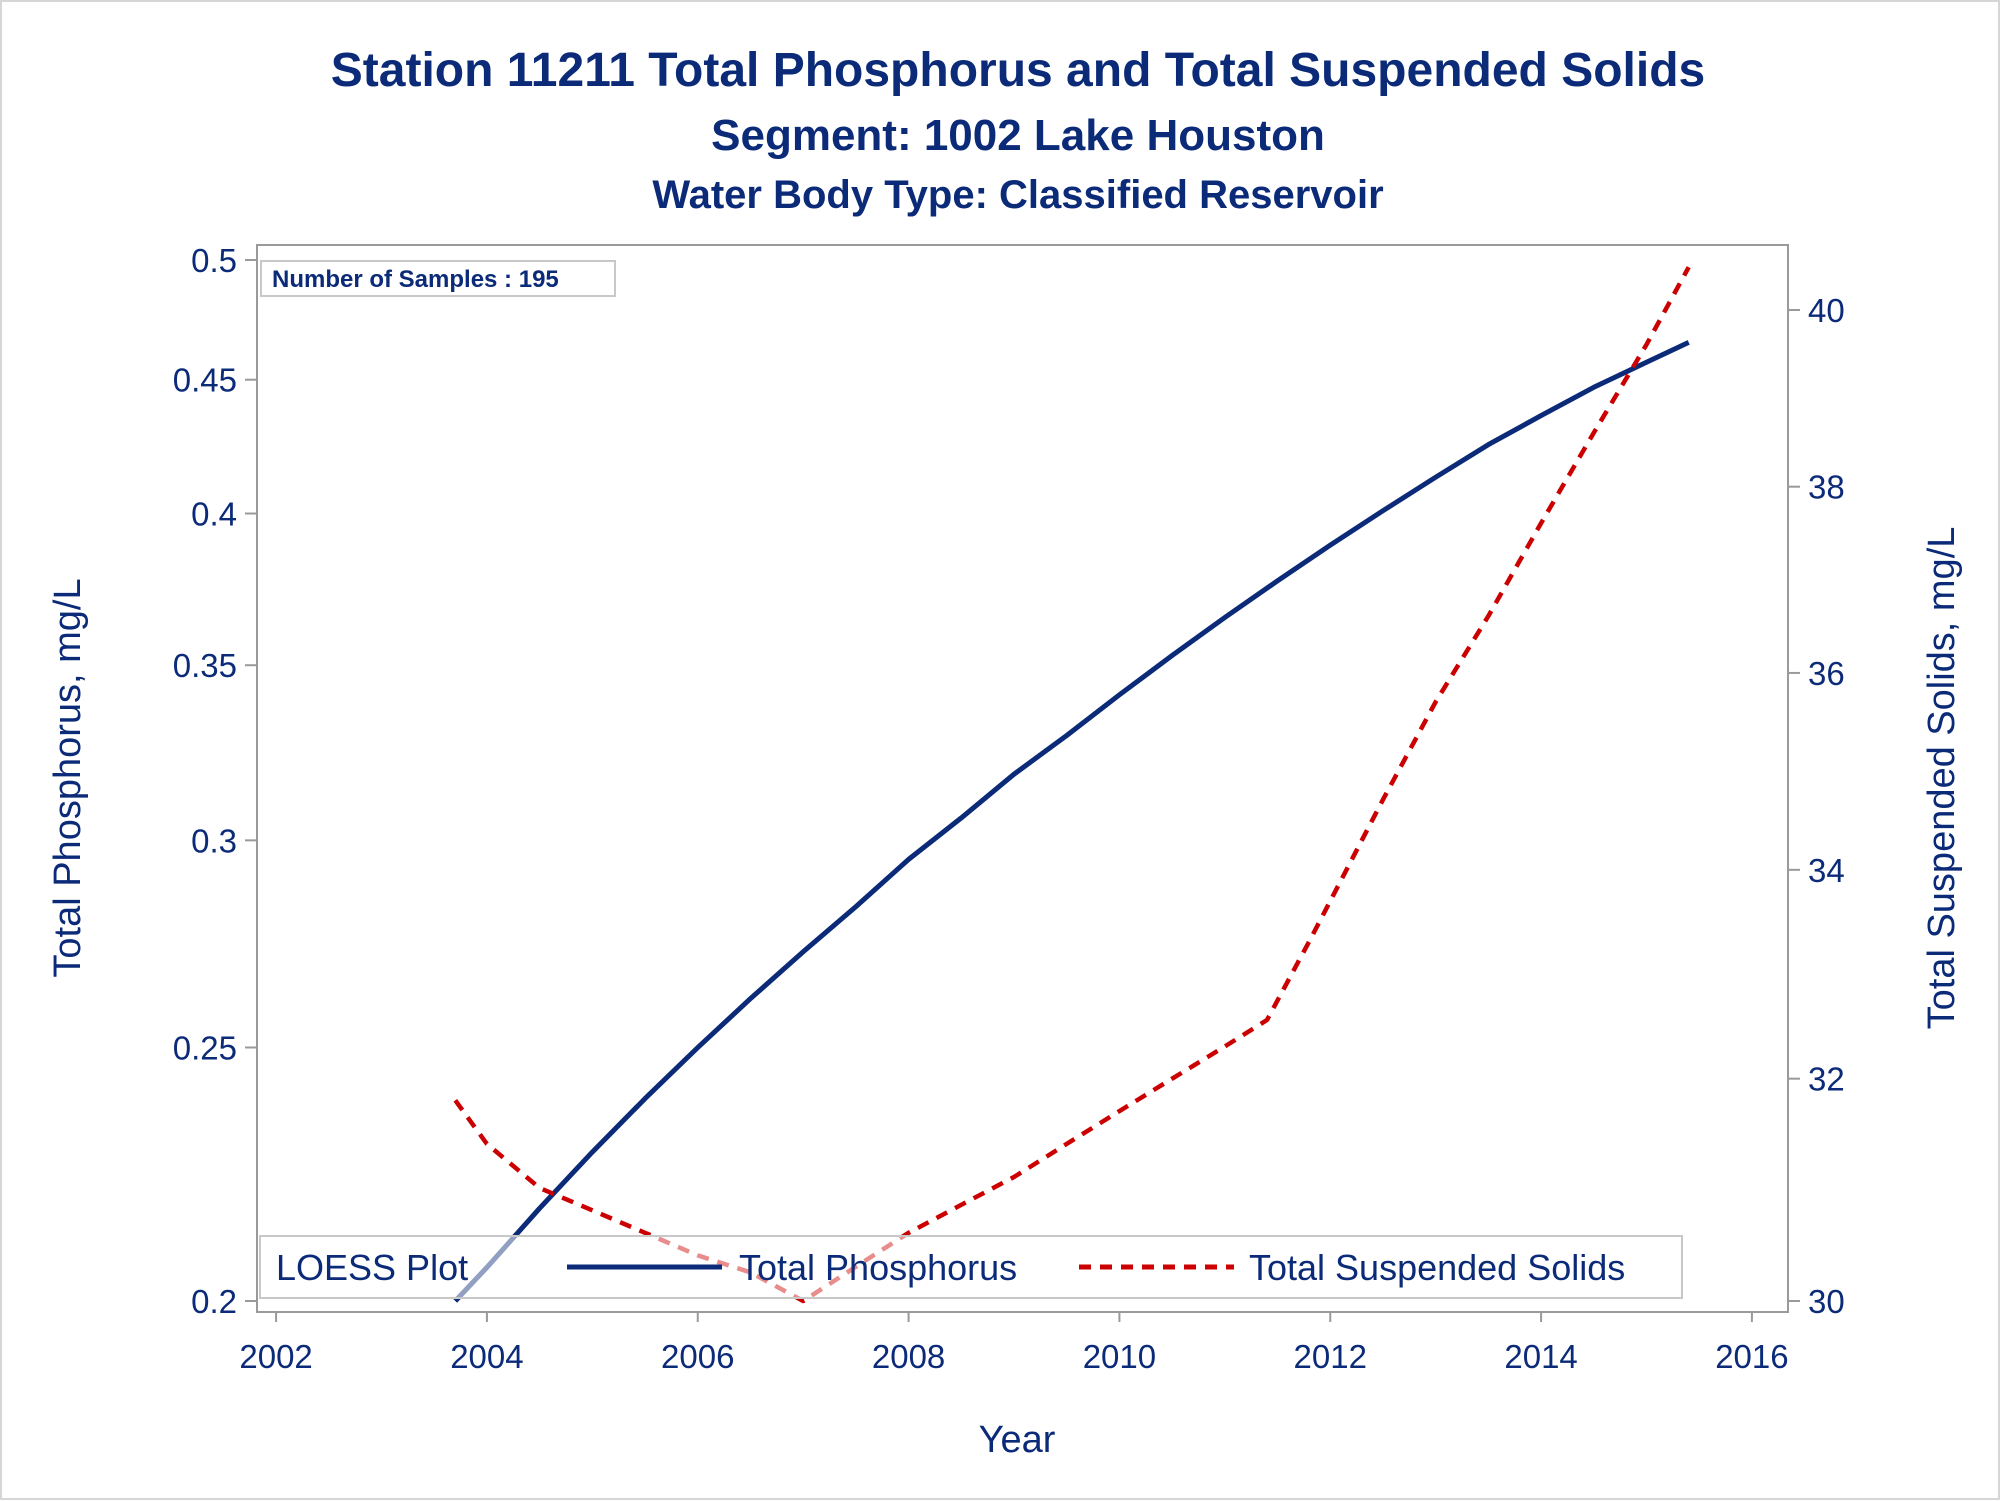 Image resolution: width=2000 pixels, height=1502 pixels. Describe the element at coordinates (214, 260) in the screenshot. I see `y-left-tick-label: 0.5` at that location.